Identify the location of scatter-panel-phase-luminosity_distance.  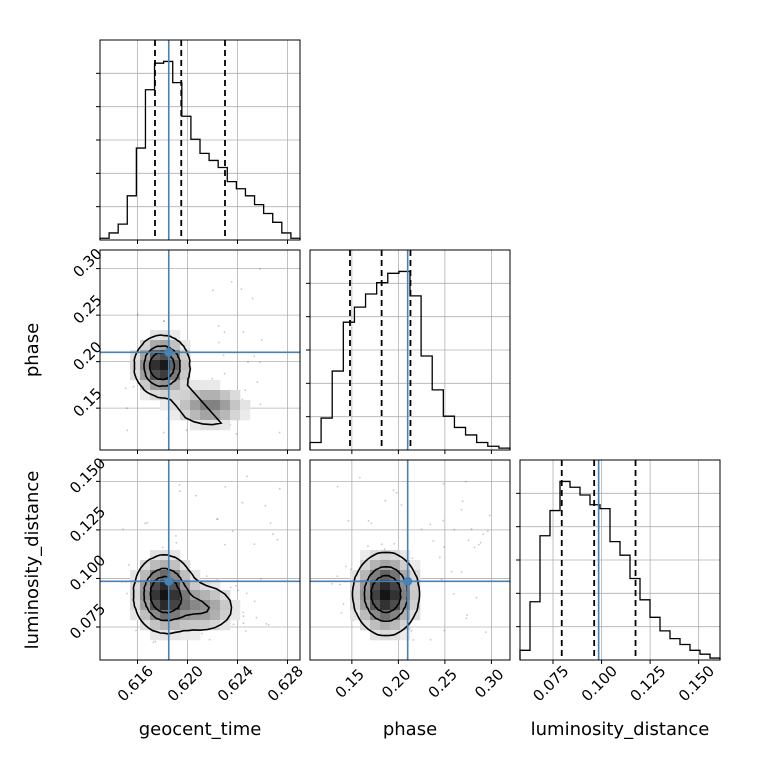
(410, 561).